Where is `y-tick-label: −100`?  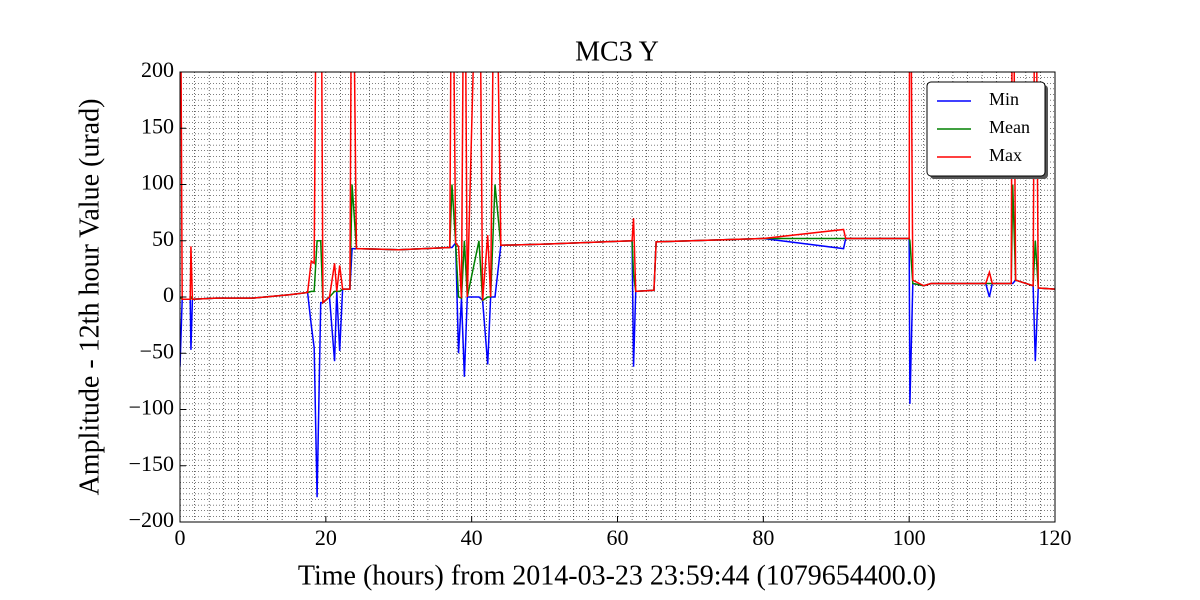 y-tick-label: −100 is located at coordinates (151, 407).